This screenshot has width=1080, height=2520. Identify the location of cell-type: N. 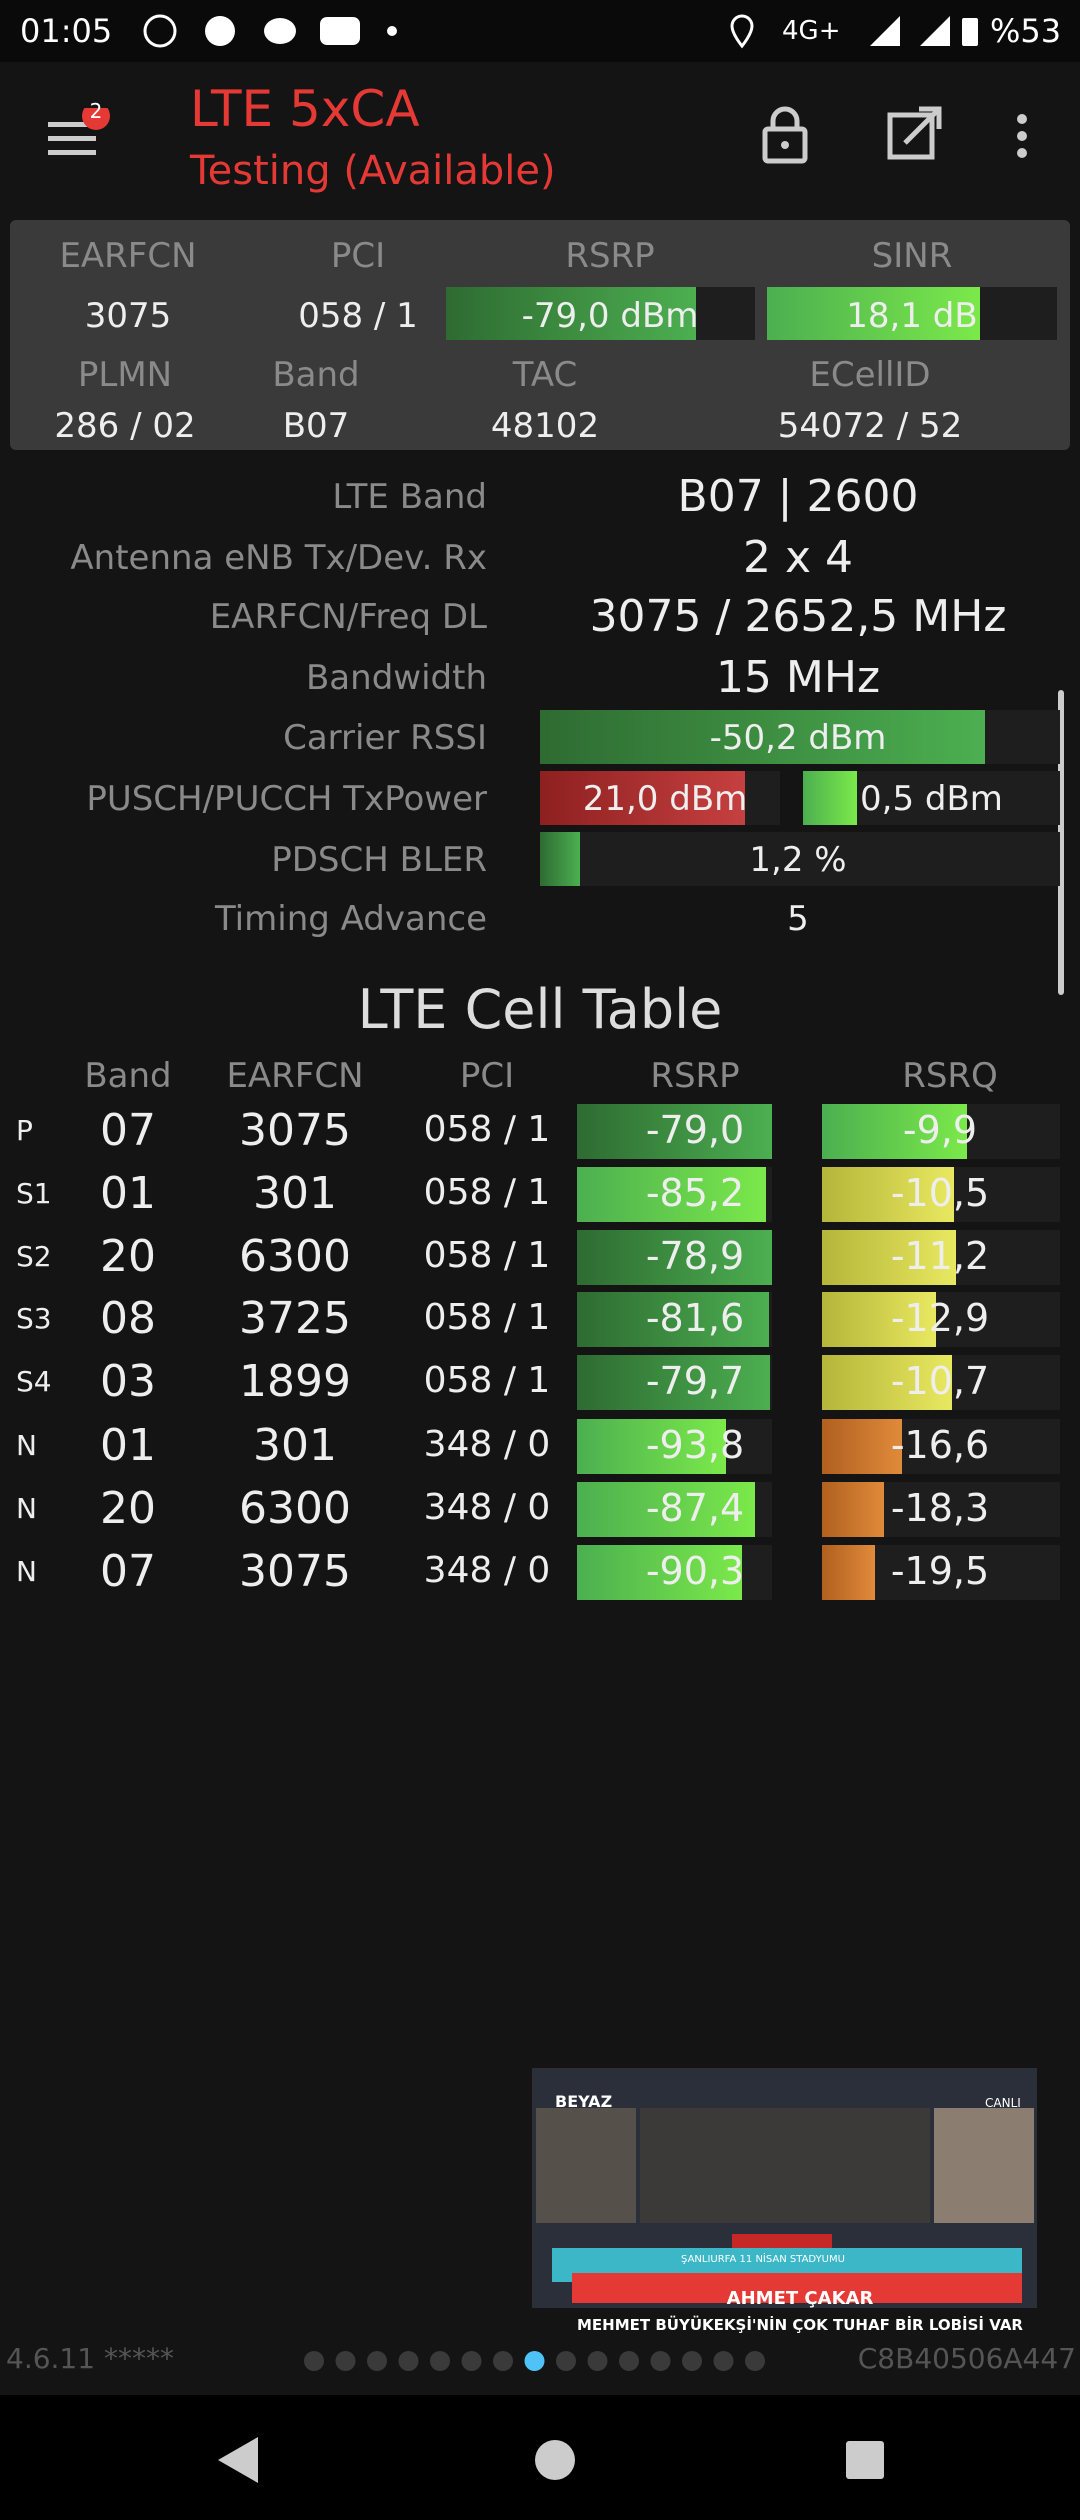
(26, 1572).